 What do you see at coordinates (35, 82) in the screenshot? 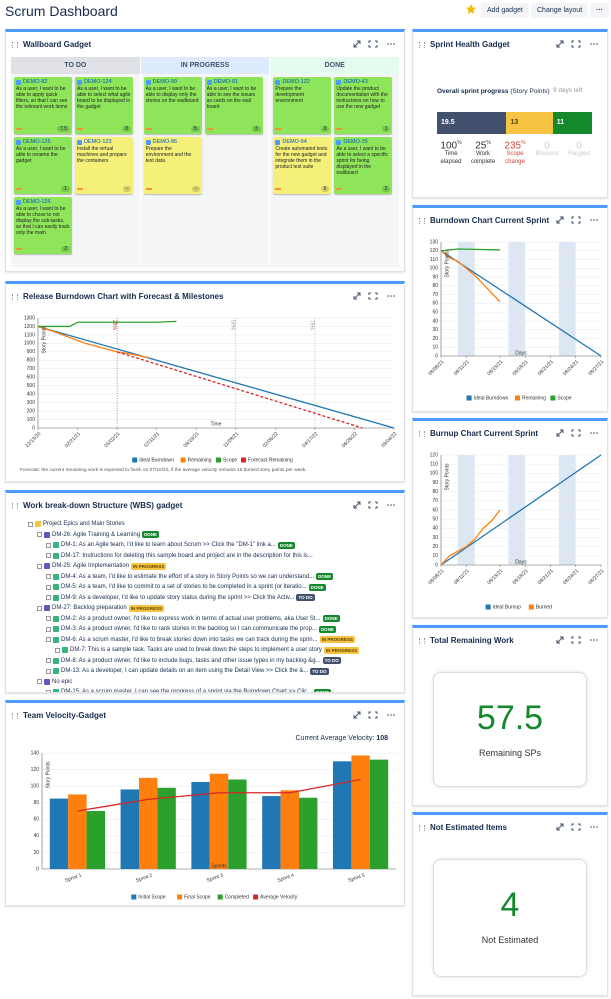
I see `card-key: DEMO-82` at bounding box center [35, 82].